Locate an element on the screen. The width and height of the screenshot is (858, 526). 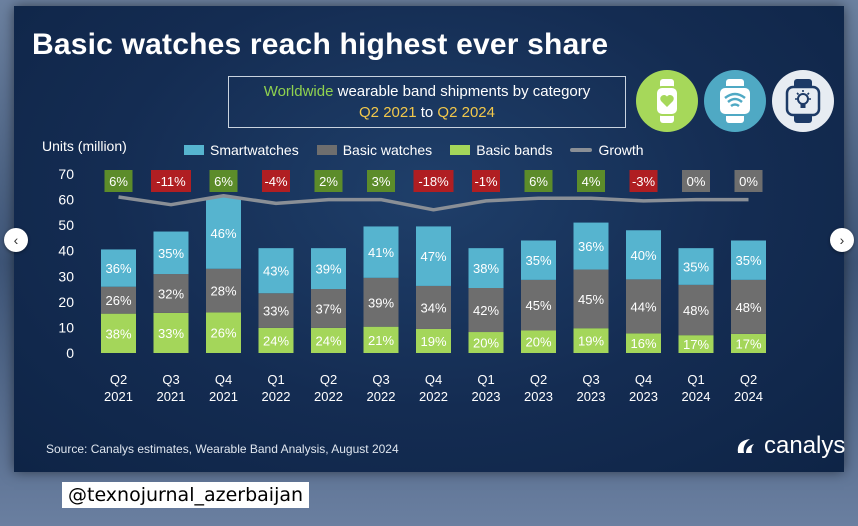
legend-growth: Growth is located at coordinates (607, 150).